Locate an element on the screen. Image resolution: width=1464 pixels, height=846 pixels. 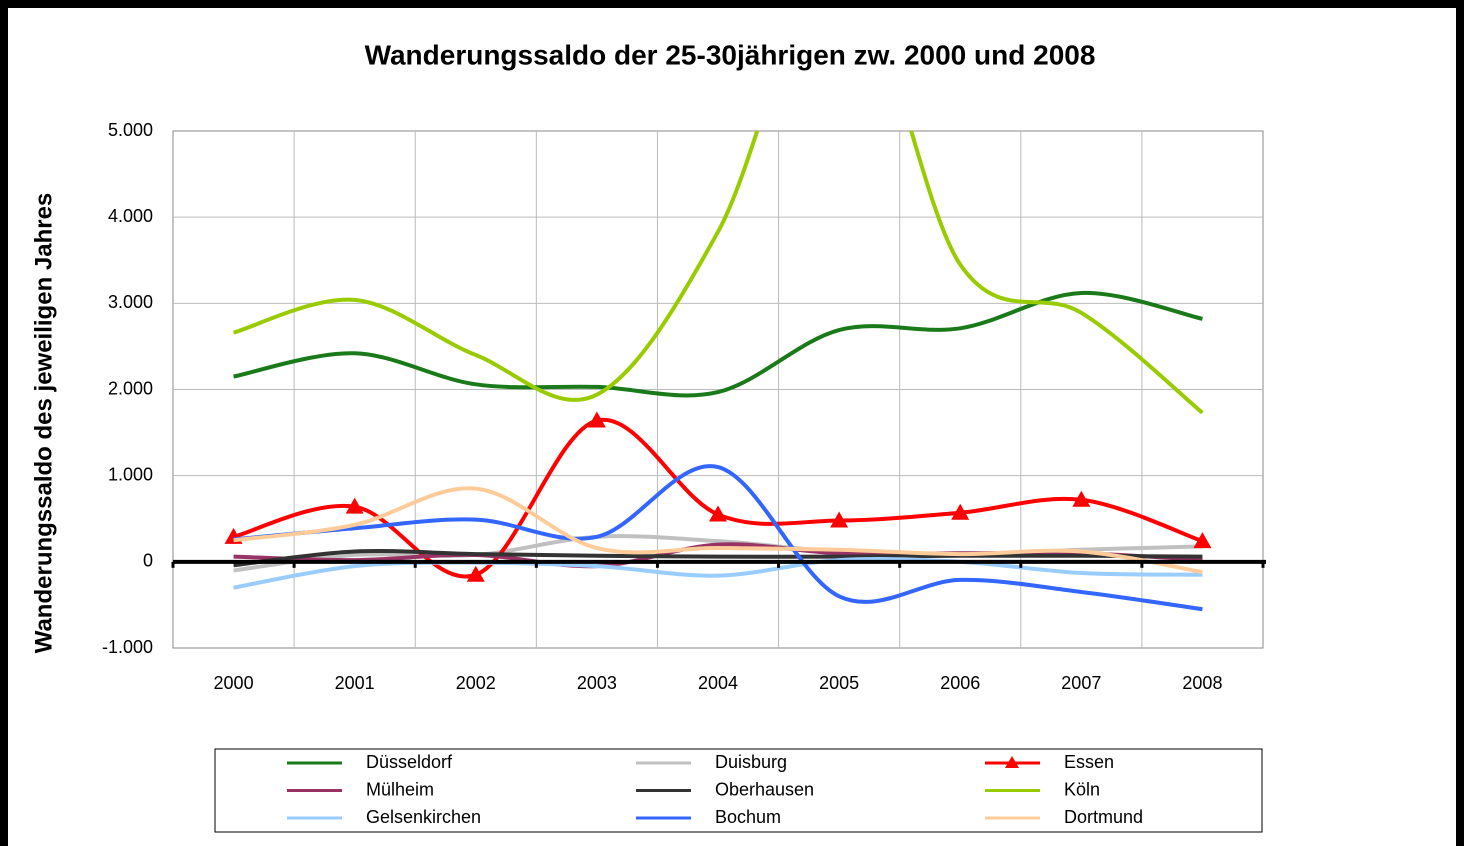
legend-box is located at coordinates (738, 790).